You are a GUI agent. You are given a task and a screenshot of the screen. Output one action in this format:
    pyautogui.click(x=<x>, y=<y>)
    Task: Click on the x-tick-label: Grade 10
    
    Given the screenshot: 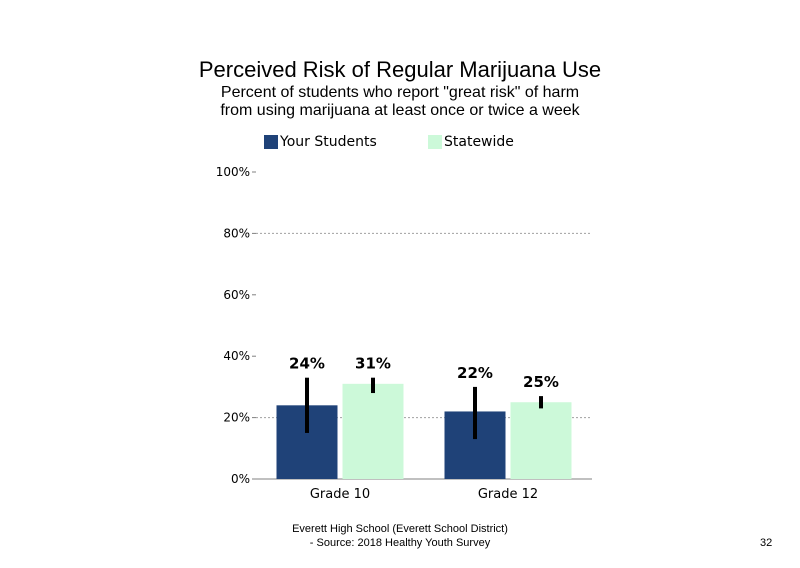 What is the action you would take?
    pyautogui.click(x=340, y=494)
    